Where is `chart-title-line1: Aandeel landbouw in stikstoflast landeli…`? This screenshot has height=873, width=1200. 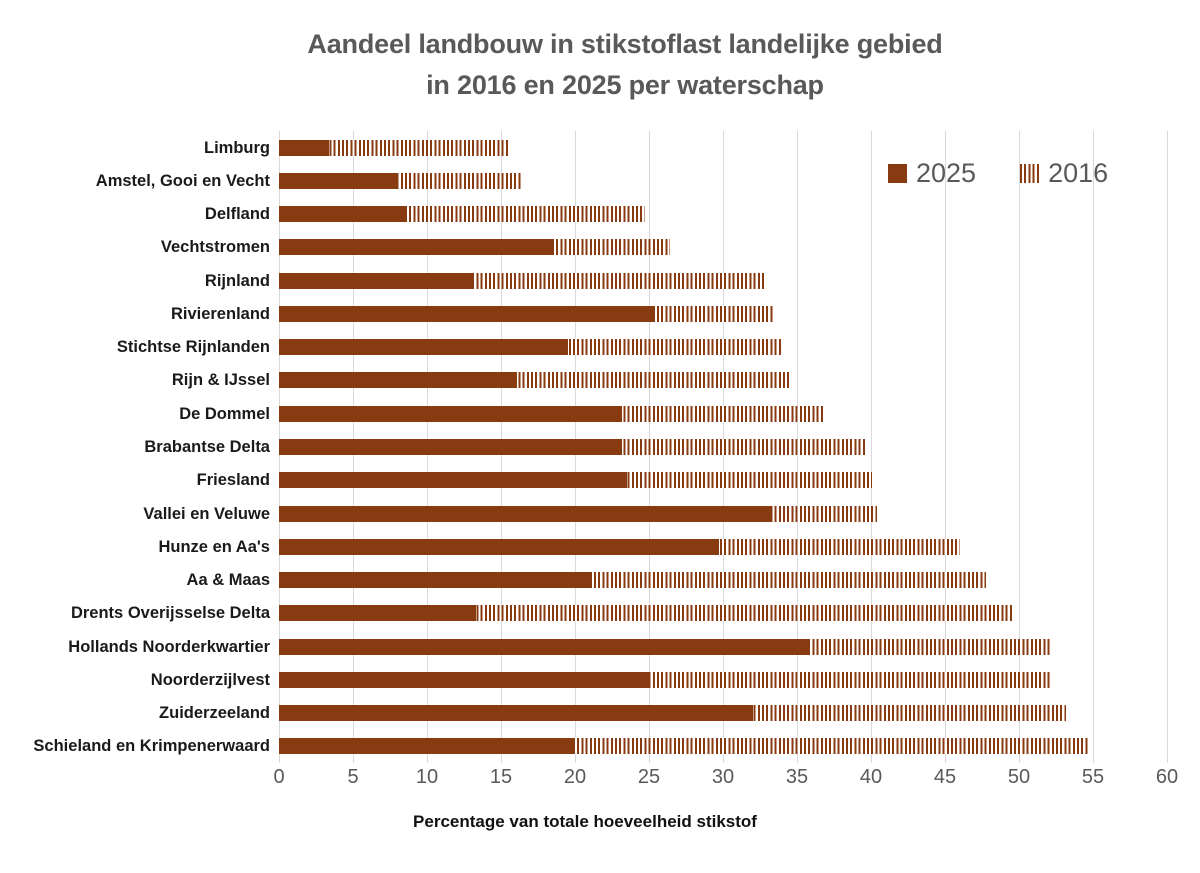 chart-title-line1: Aandeel landbouw in stikstoflast landeli… is located at coordinates (625, 44).